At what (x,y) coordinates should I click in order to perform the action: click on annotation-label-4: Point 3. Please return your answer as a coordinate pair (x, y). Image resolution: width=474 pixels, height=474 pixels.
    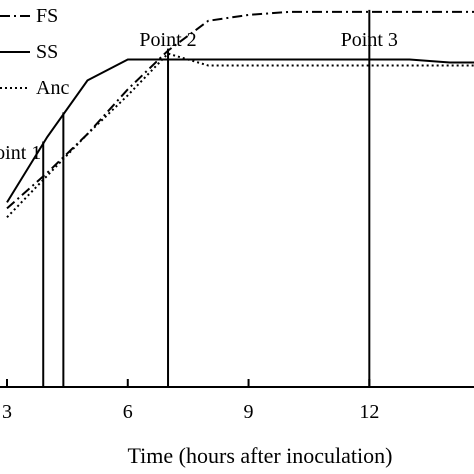
    Looking at the image, I should click on (369, 40).